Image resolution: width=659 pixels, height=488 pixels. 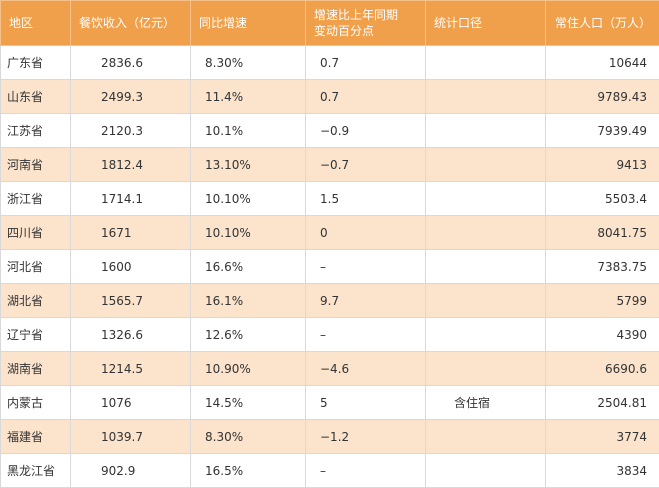 What do you see at coordinates (365, 300) in the screenshot?
I see `table-cell: 9.7` at bounding box center [365, 300].